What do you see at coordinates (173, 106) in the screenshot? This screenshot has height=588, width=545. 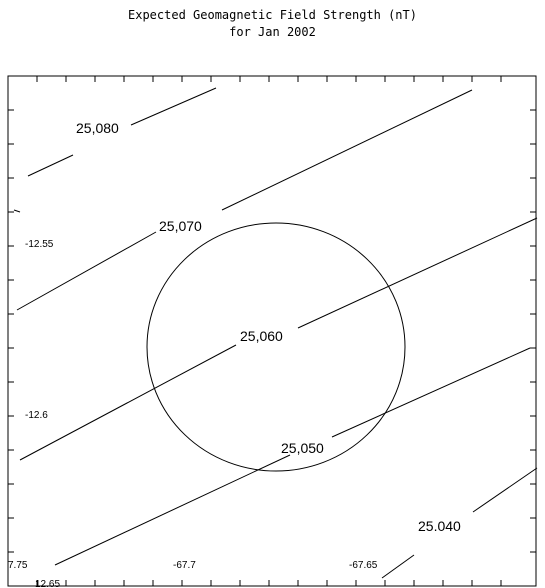 I see `contour-line-25080-segment` at bounding box center [173, 106].